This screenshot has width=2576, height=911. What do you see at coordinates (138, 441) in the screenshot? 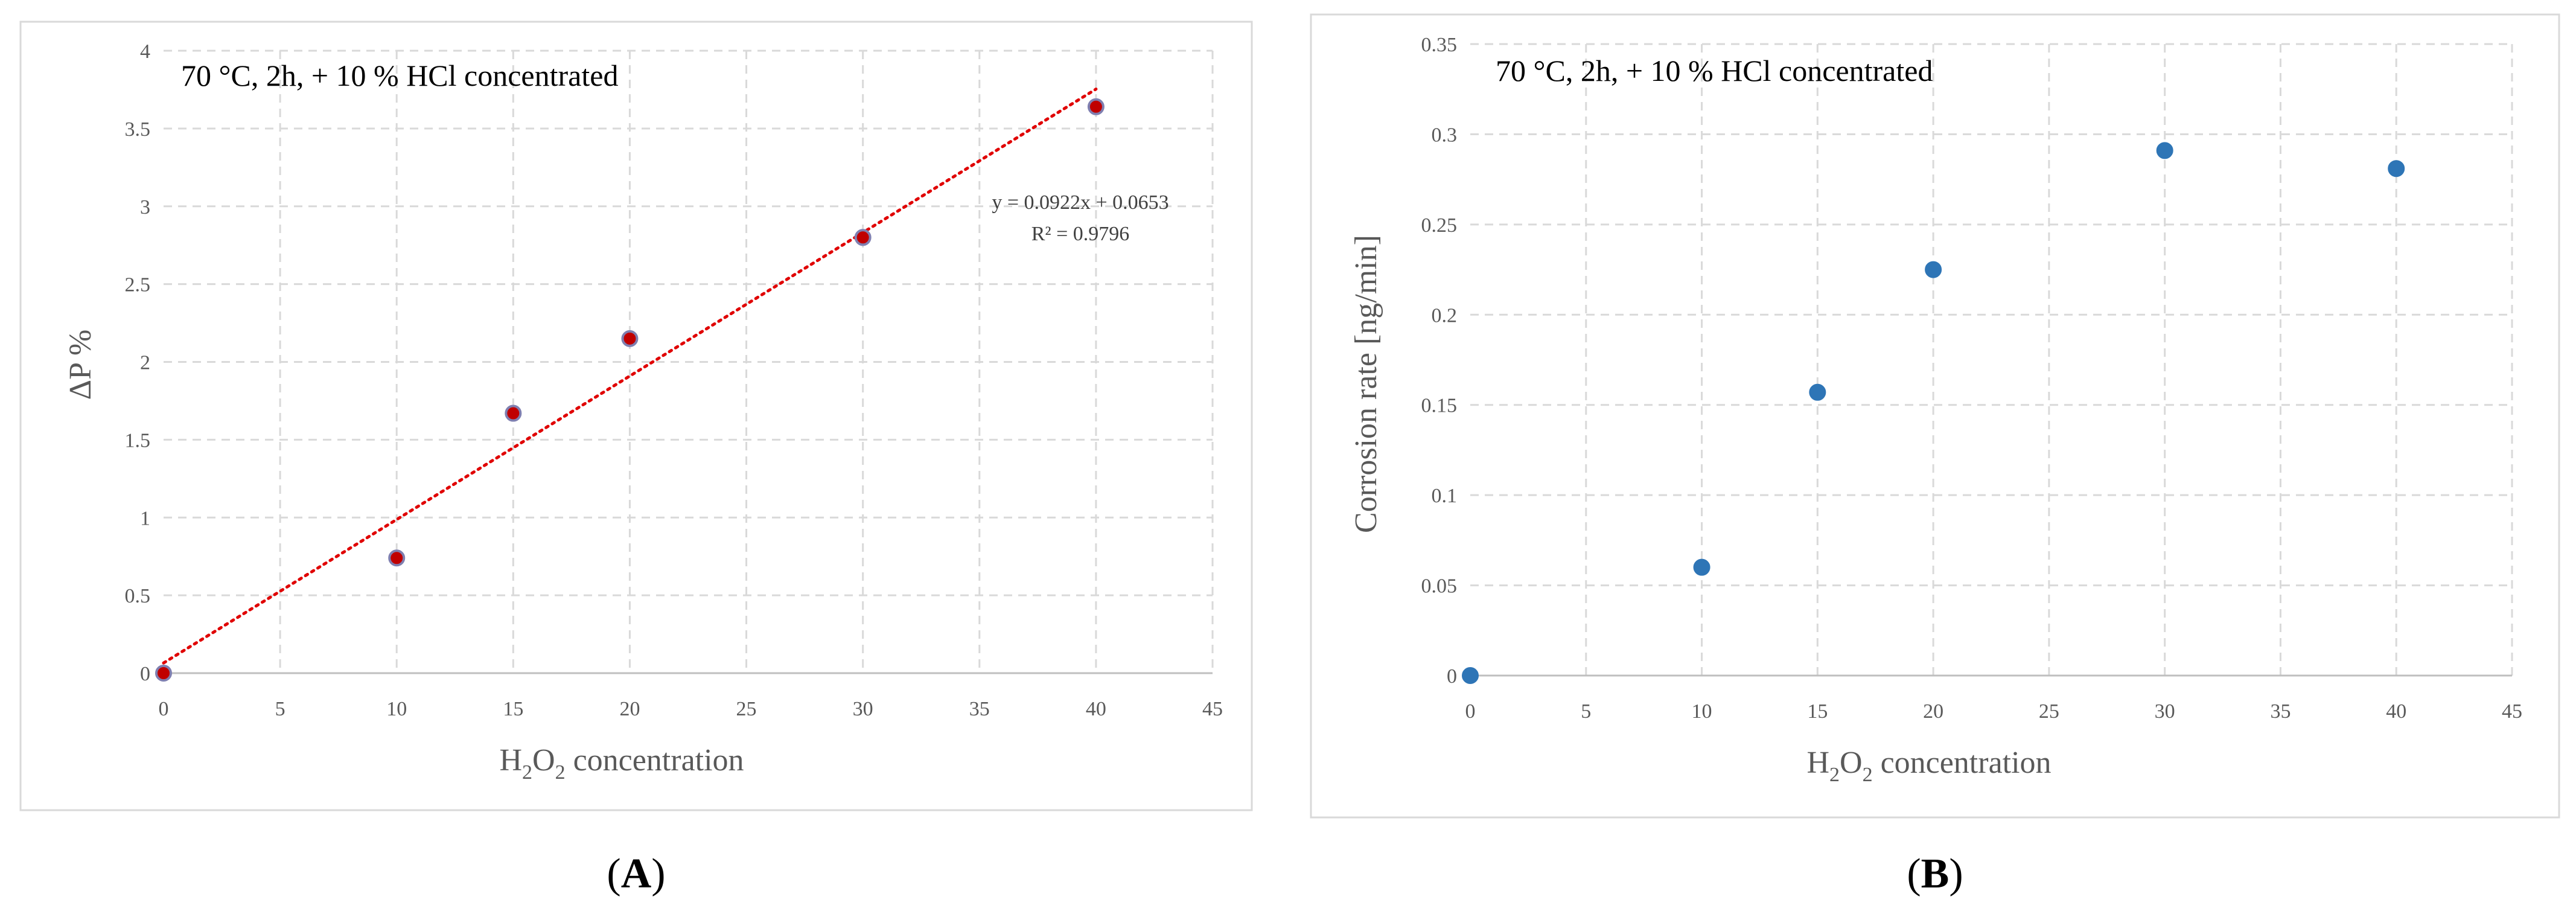
I see `y-tick-label: 1.5` at bounding box center [138, 441].